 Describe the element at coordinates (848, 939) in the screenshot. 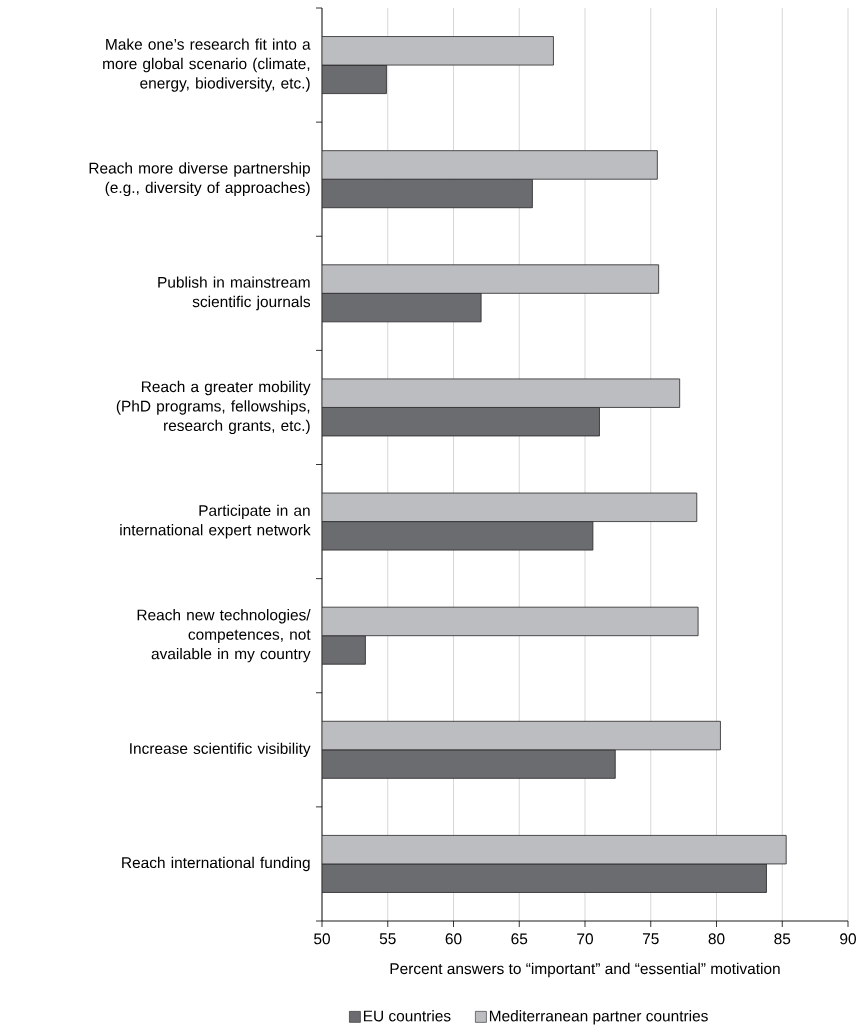

I see `x-tick-label: 90` at that location.